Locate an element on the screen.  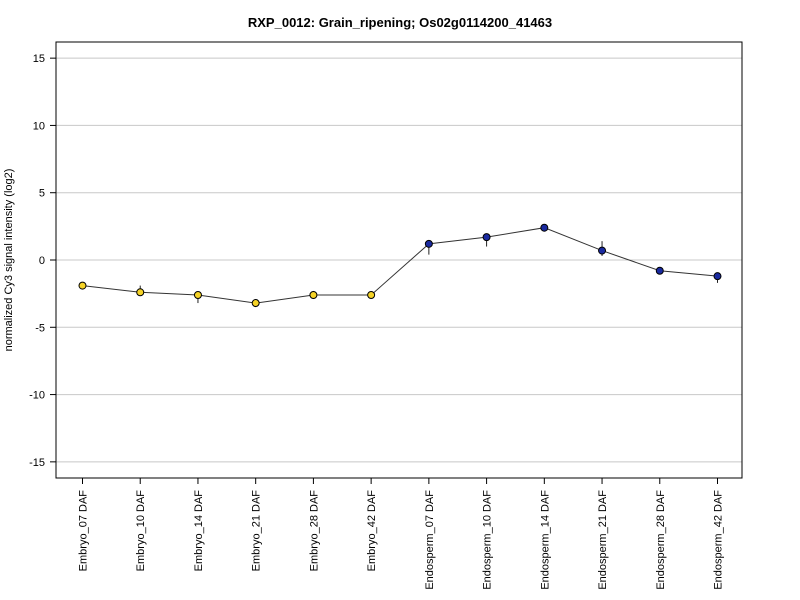
x-tick-label: Embryo_10 DAF is located at coordinates (141, 531).